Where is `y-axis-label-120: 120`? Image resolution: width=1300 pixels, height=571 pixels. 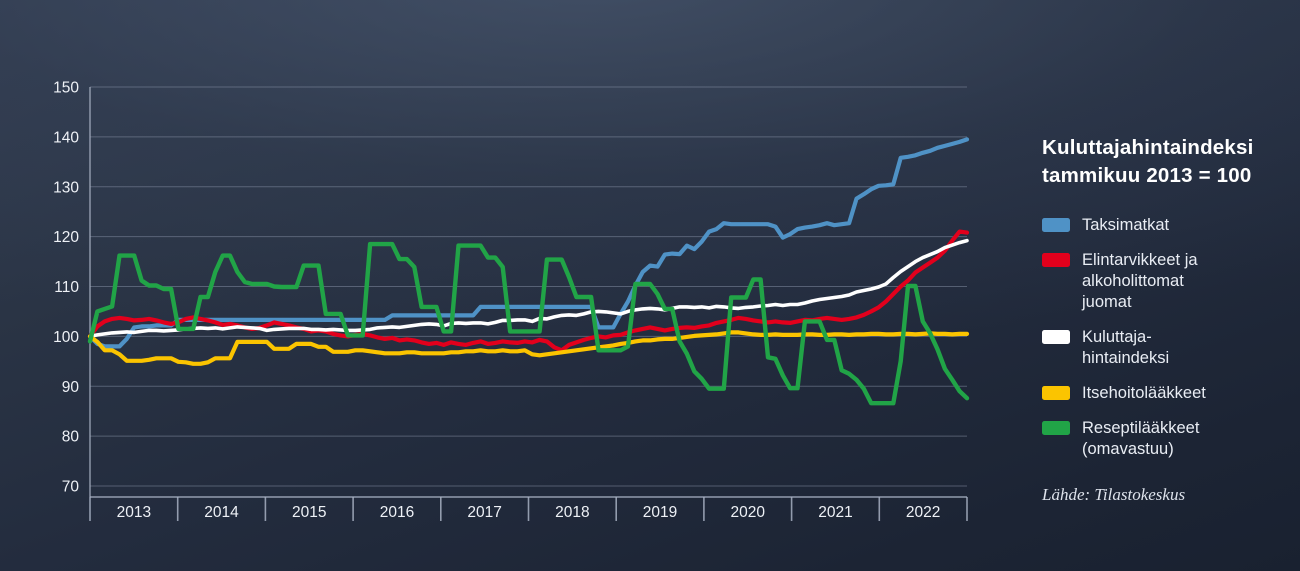 y-axis-label-120: 120 is located at coordinates (66, 237).